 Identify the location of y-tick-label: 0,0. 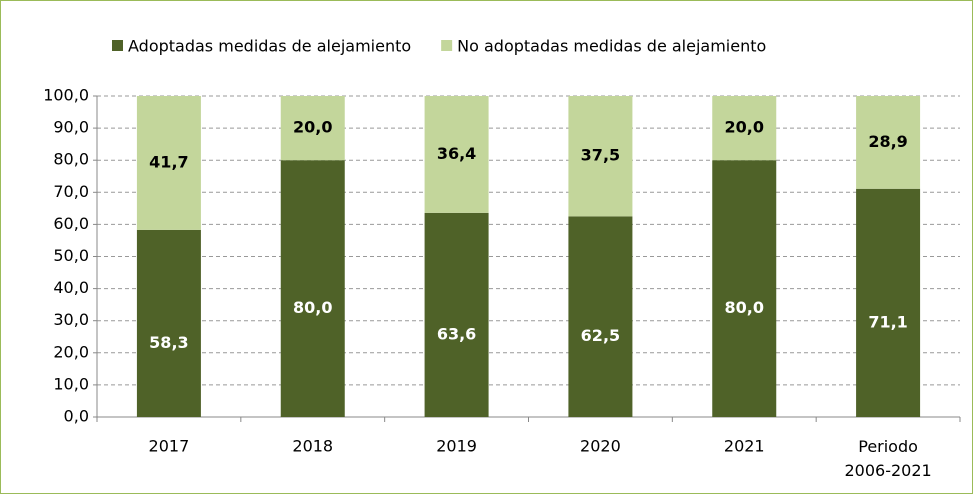
(76, 416).